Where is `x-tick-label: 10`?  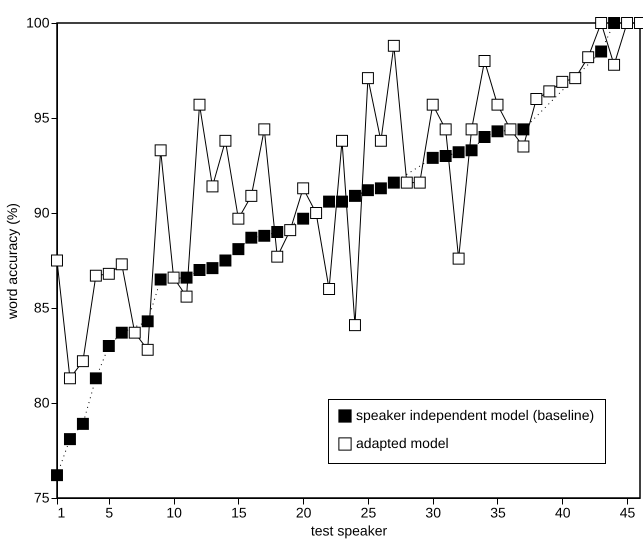 x-tick-label: 10 is located at coordinates (174, 512).